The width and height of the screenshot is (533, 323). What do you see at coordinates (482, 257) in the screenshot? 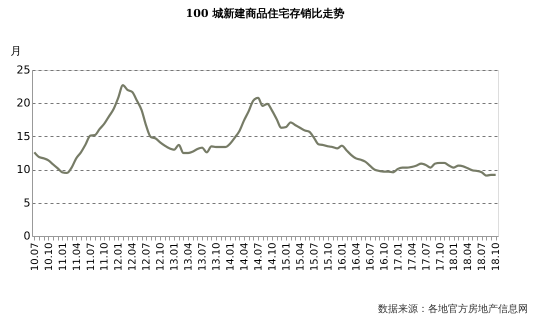
I see `x-tick-label: 18.07` at bounding box center [482, 257].